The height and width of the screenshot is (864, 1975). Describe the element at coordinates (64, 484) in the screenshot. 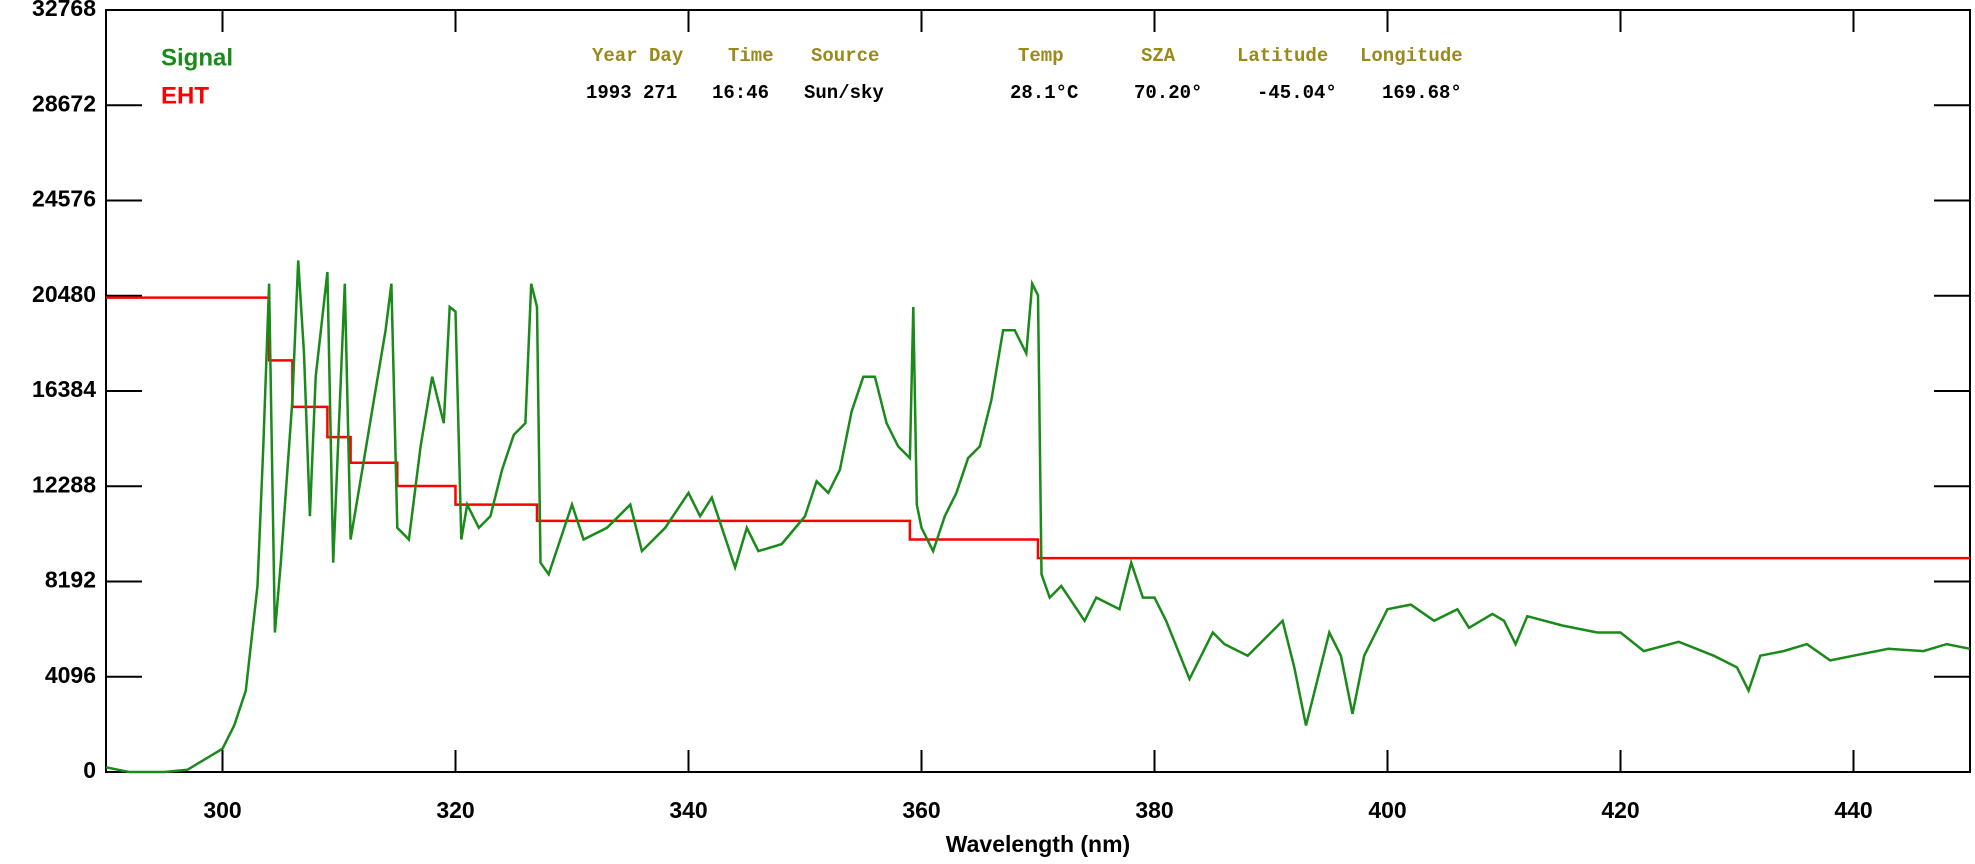

I see `y-tick-label: 12288` at that location.